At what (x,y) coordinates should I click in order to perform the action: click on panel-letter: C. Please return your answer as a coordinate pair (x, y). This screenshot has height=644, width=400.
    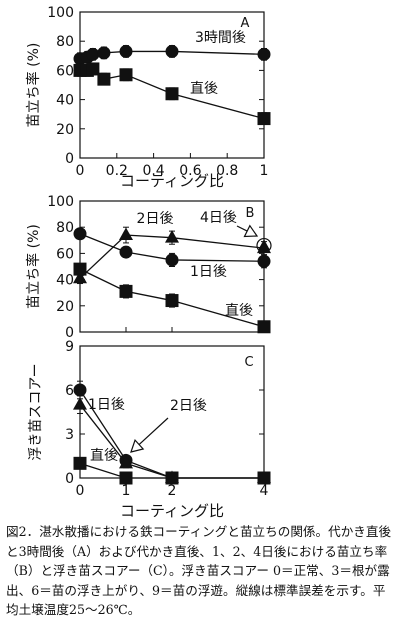
    Looking at the image, I should click on (248, 362).